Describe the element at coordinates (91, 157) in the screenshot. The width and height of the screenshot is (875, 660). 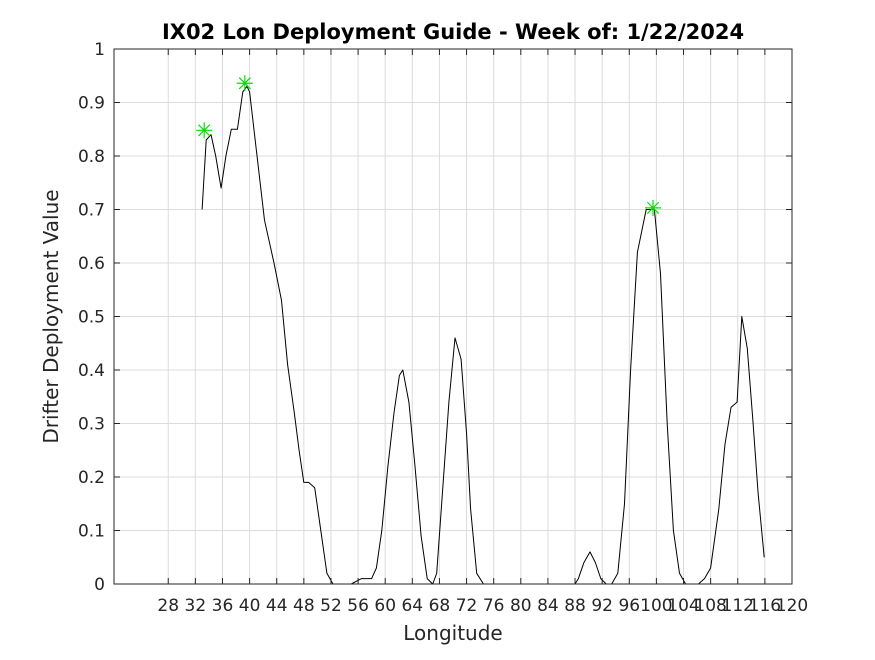
I see `y-tick-label: 0.8` at that location.